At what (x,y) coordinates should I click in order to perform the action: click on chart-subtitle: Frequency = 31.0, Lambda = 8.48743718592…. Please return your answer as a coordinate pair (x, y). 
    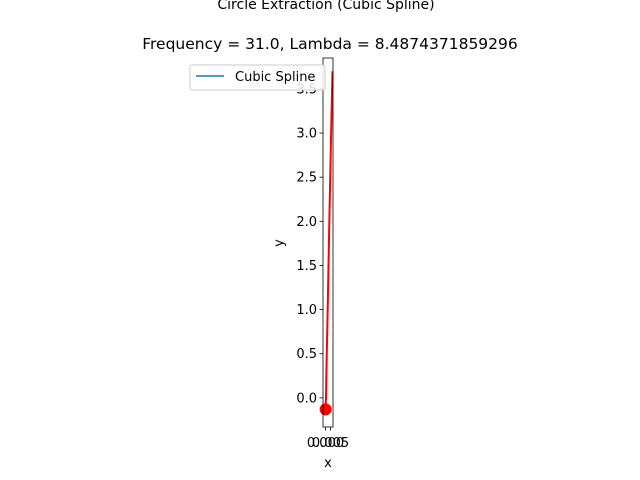
    Looking at the image, I should click on (330, 44).